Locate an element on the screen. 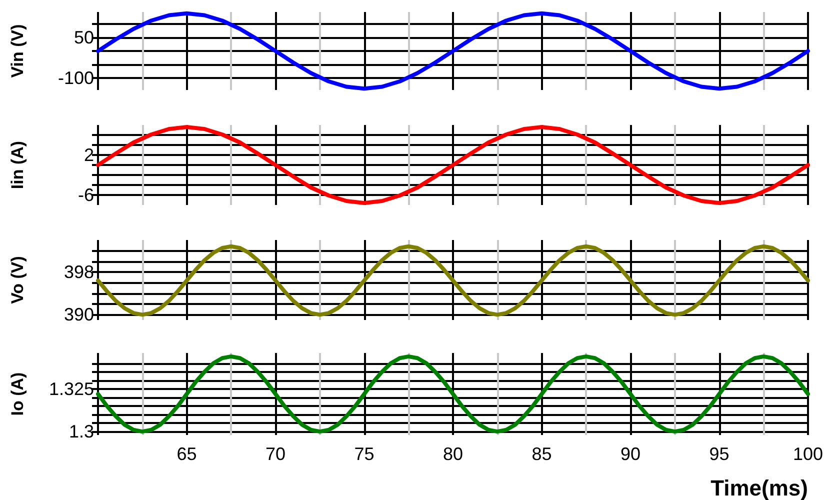 The width and height of the screenshot is (827, 500). x-tick-label: 85 is located at coordinates (542, 454).